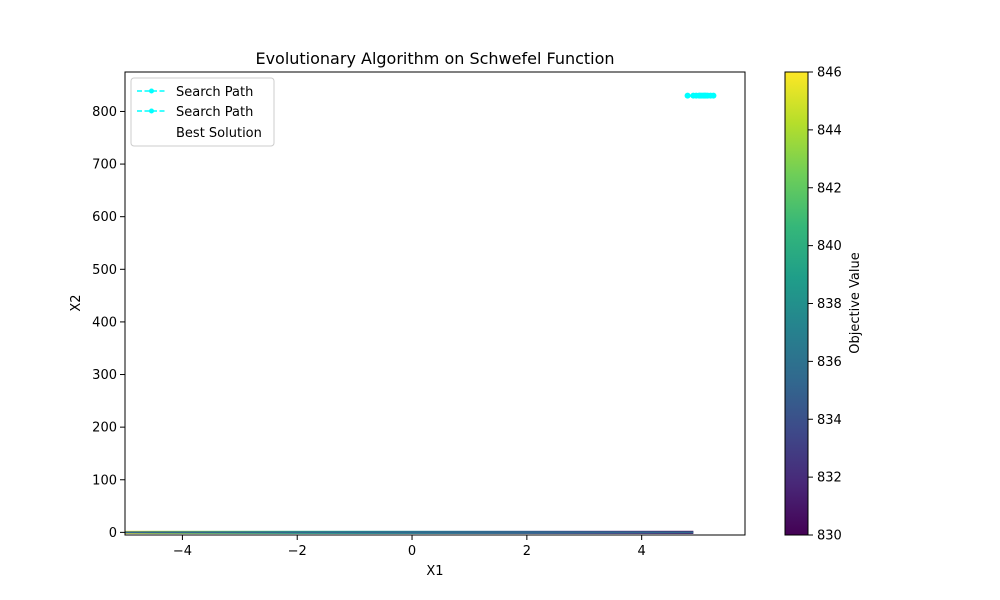 The height and width of the screenshot is (600, 1000). What do you see at coordinates (829, 73) in the screenshot?
I see `colorbar-tick-label: 846` at bounding box center [829, 73].